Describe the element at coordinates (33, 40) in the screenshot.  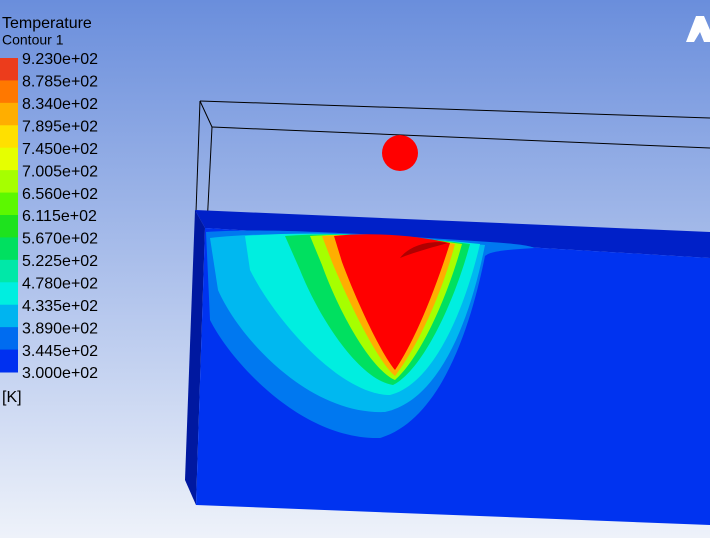
I see `legend-subtitle: Contour 1` at that location.